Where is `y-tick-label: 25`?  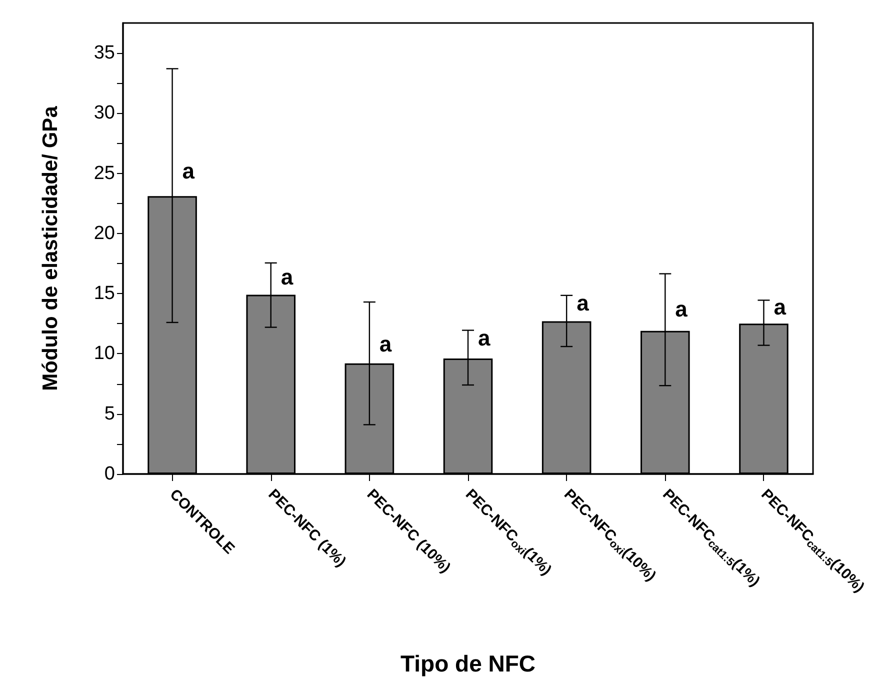
y-tick-label: 25 is located at coordinates (104, 173).